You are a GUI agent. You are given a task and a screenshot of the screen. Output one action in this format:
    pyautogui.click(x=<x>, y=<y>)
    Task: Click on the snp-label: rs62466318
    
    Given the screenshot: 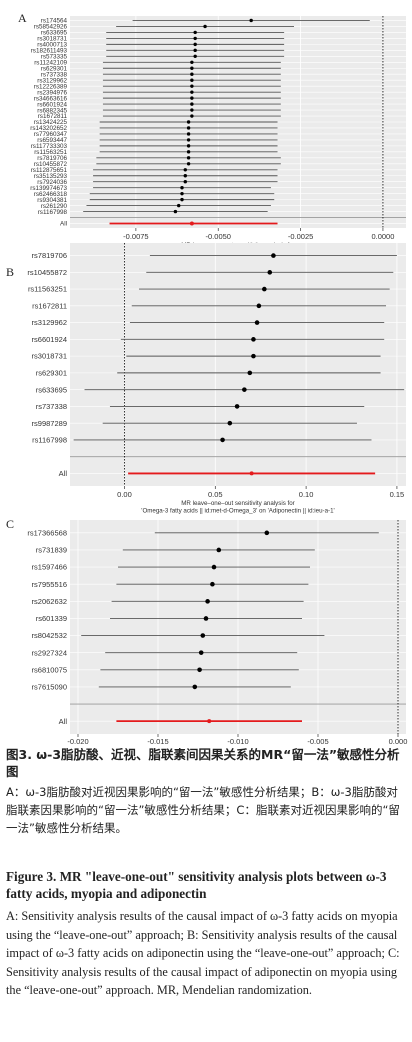 What is the action you would take?
    pyautogui.click(x=51, y=194)
    